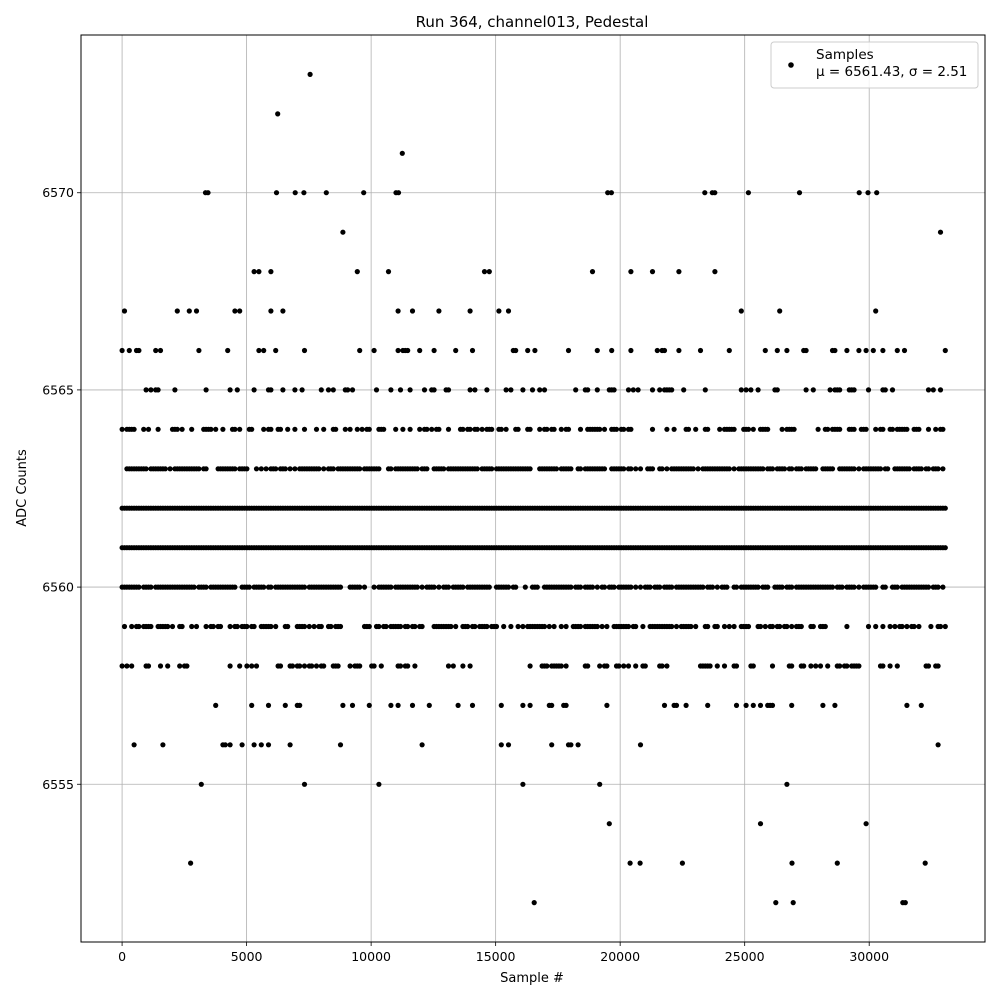 The width and height of the screenshot is (1000, 1000). I want to click on x-tick-label: 10000, so click(371, 956).